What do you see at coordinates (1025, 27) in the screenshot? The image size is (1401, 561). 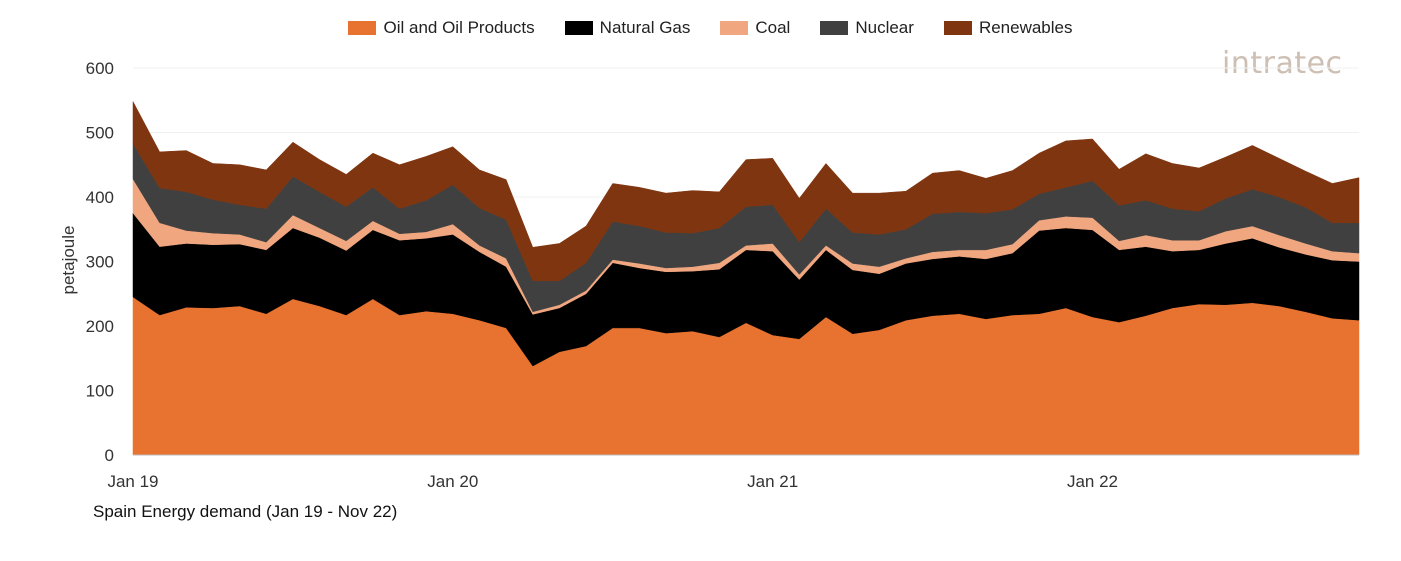 I see `legend-label: Renewables` at bounding box center [1025, 27].